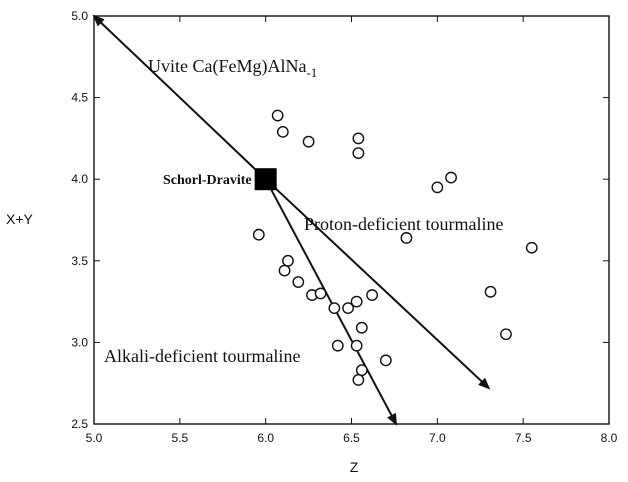 This screenshot has height=482, width=628. Describe the element at coordinates (609, 438) in the screenshot. I see `x-tick-label: 8.0` at that location.